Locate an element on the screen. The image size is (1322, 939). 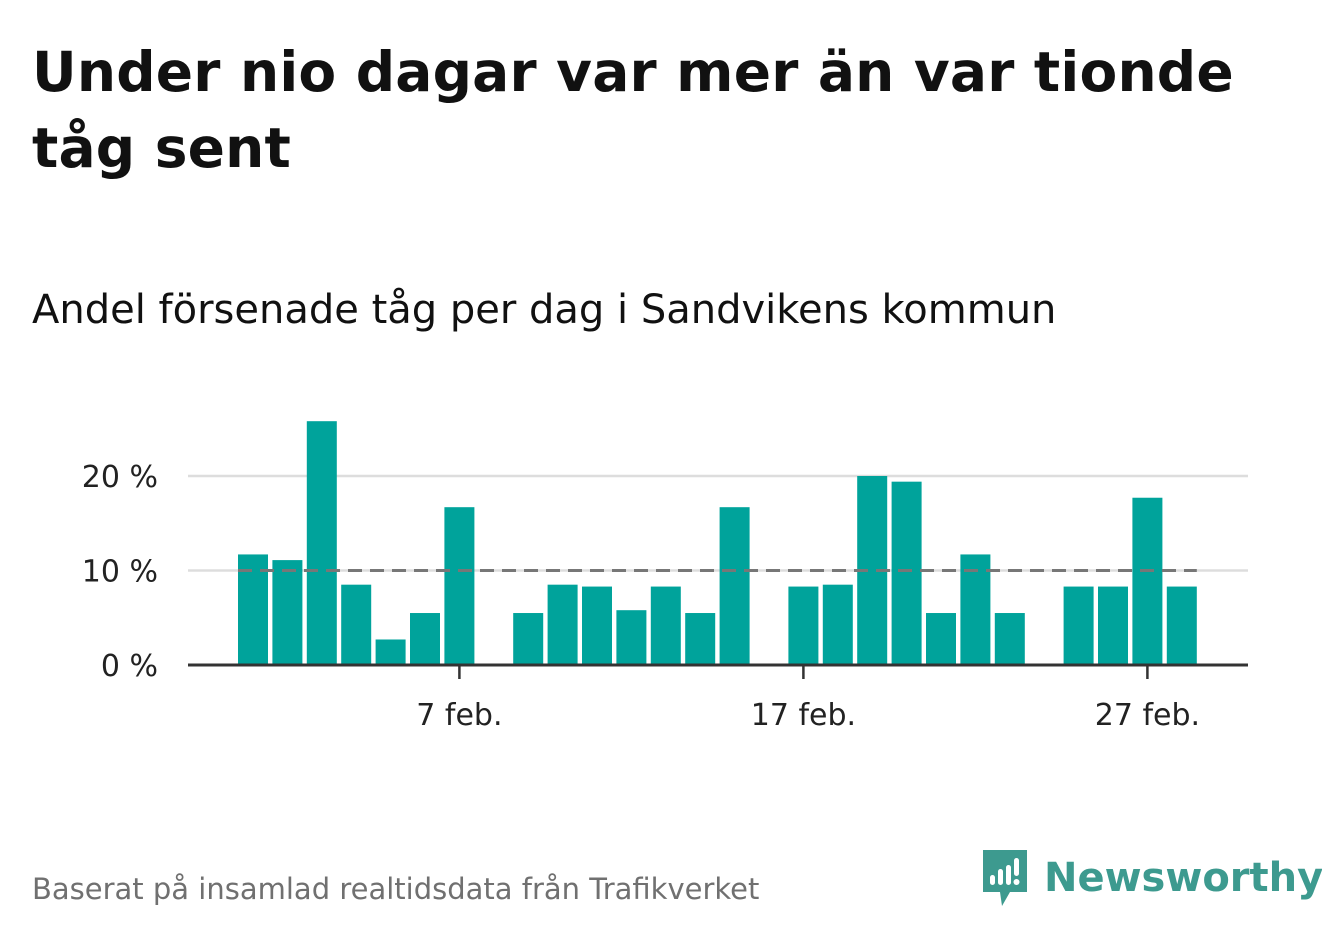
y-tick-label: 0 % is located at coordinates (129, 666).